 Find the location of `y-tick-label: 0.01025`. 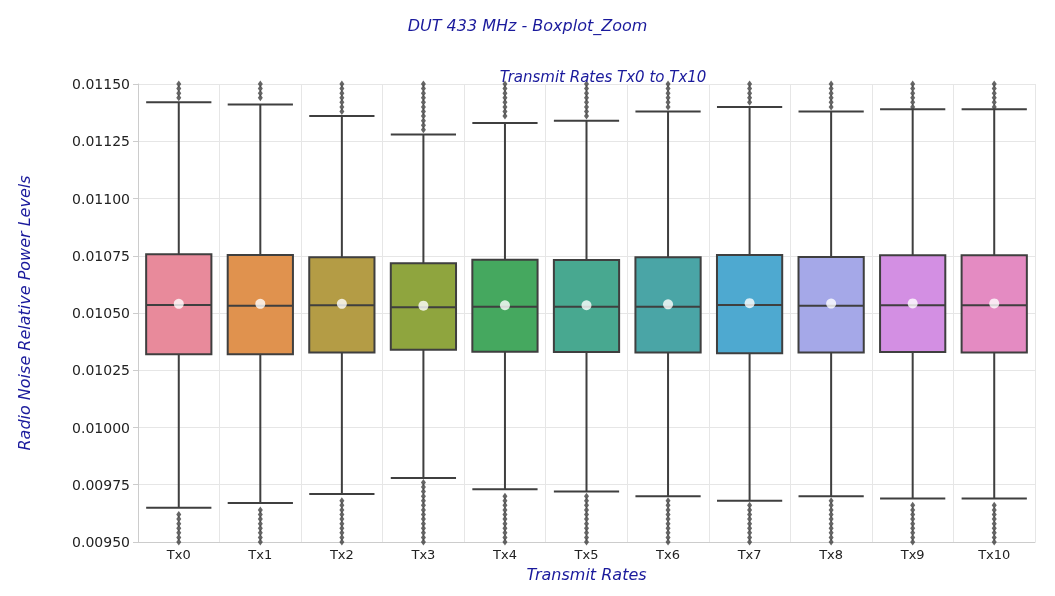

y-tick-label: 0.01025 is located at coordinates (101, 370).